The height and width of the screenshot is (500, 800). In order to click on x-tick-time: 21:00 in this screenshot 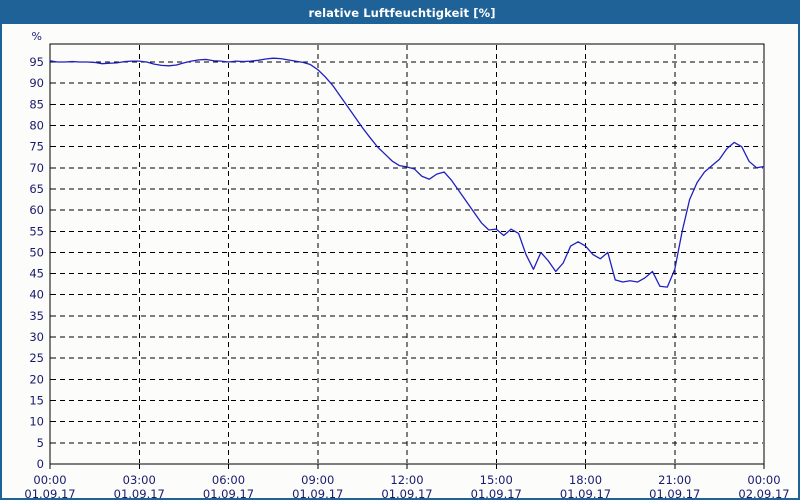, I will do `click(674, 480)`.